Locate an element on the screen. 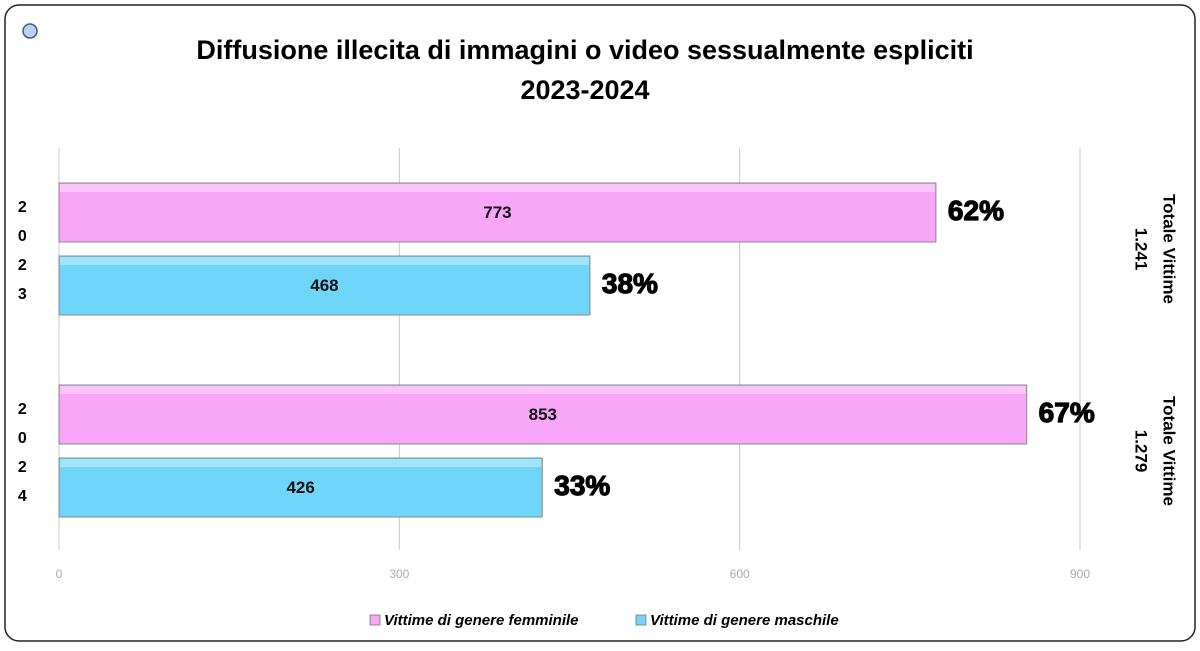  legend-label: Vittime di genere maschile is located at coordinates (744, 620).